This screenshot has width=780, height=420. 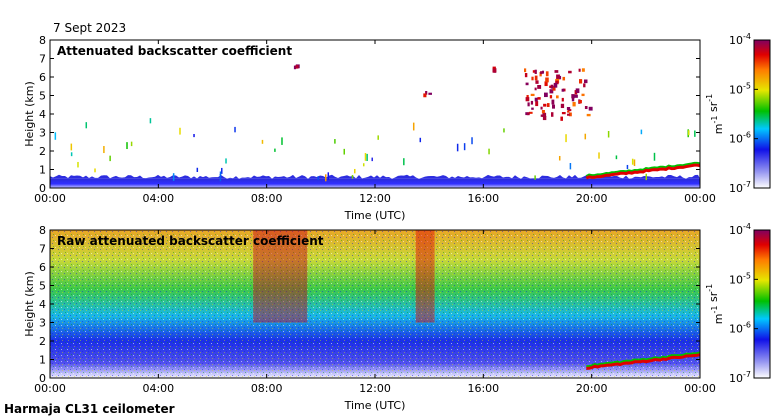 What do you see at coordinates (592, 198) in the screenshot?
I see `x-tick-label: 20:00` at bounding box center [592, 198].